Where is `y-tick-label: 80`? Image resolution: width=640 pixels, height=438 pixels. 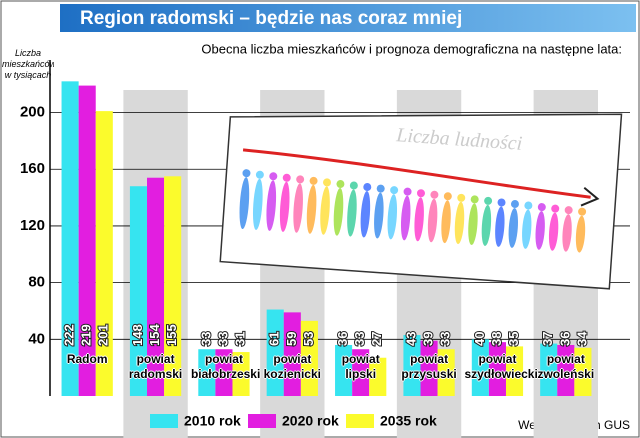 y-tick-label: 80 is located at coordinates (36, 282).